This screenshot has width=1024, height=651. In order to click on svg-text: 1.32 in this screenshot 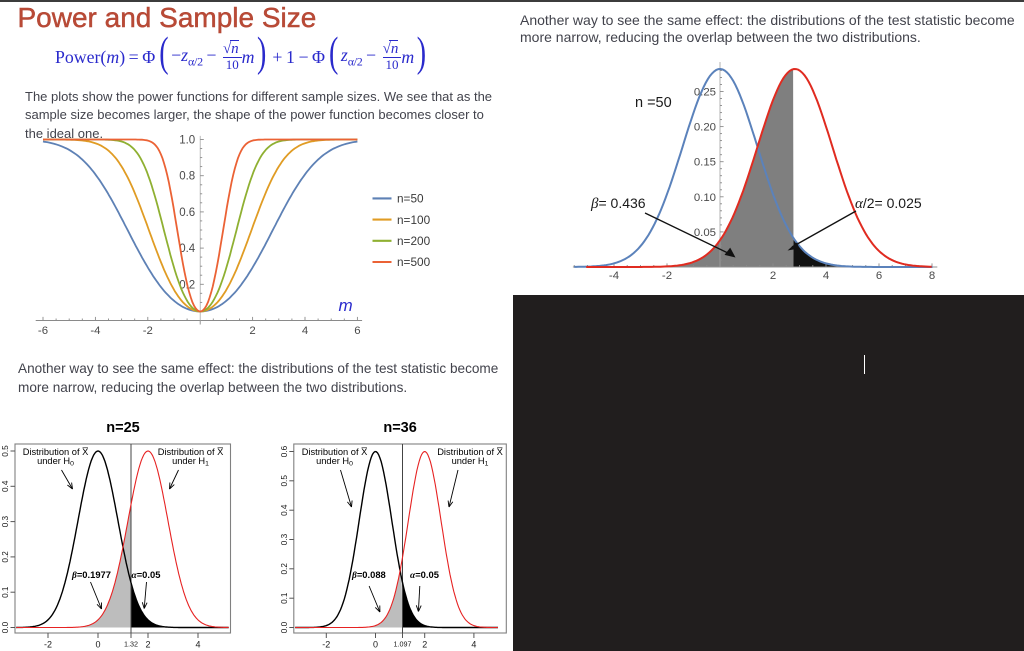, I will do `click(131, 644)`.